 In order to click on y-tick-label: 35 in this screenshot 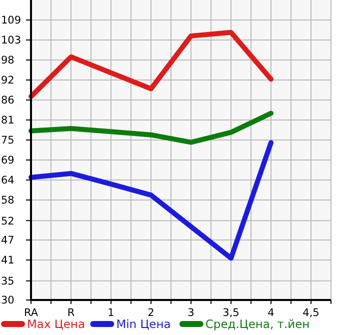, I will do `click(7, 282)`.